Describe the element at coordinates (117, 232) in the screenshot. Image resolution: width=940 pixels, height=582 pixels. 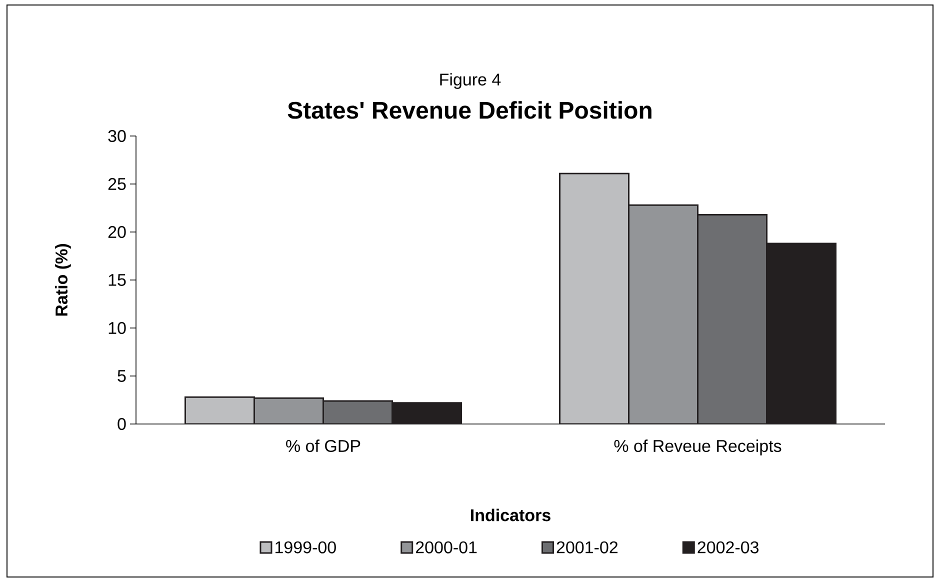
I see `y-tick-label: 20` at that location.